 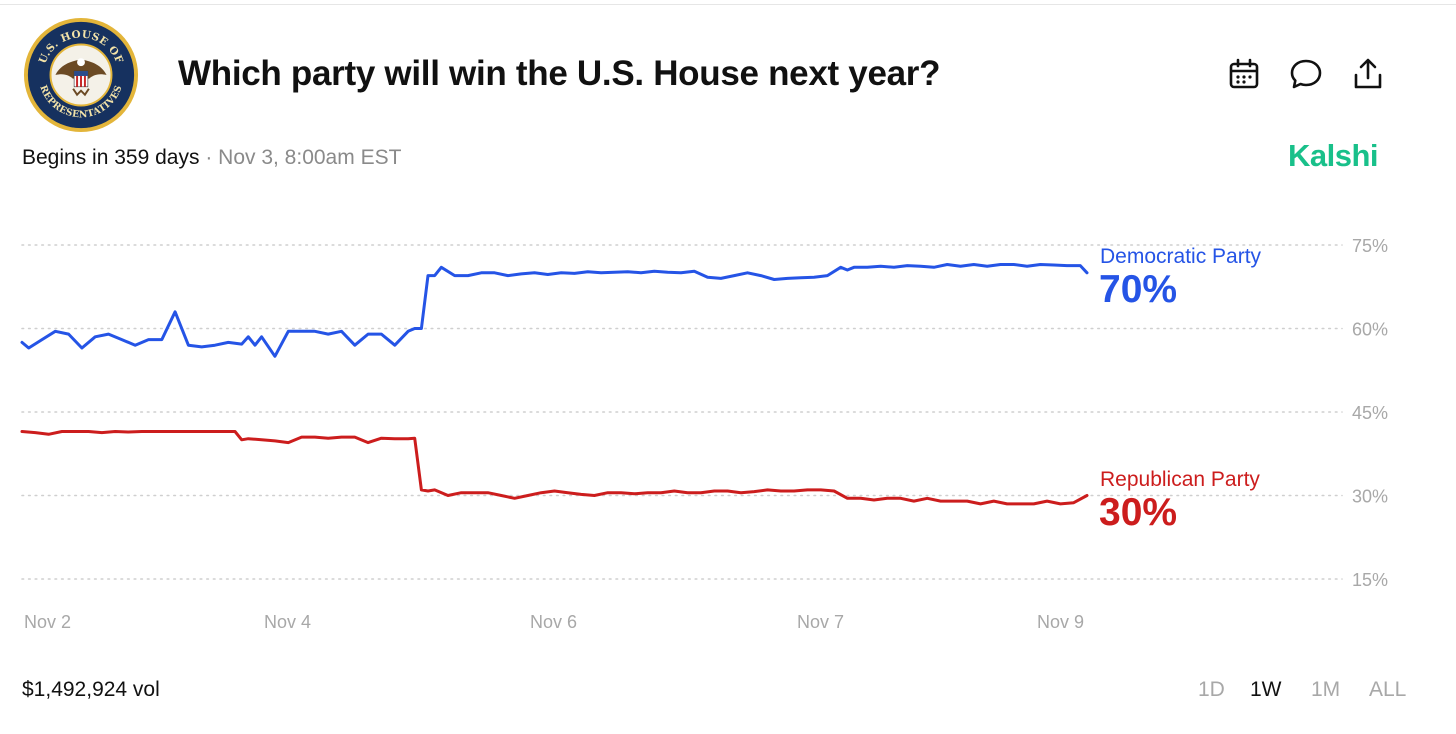 I want to click on democratic-legend-label: Democratic Party, so click(x=1181, y=256).